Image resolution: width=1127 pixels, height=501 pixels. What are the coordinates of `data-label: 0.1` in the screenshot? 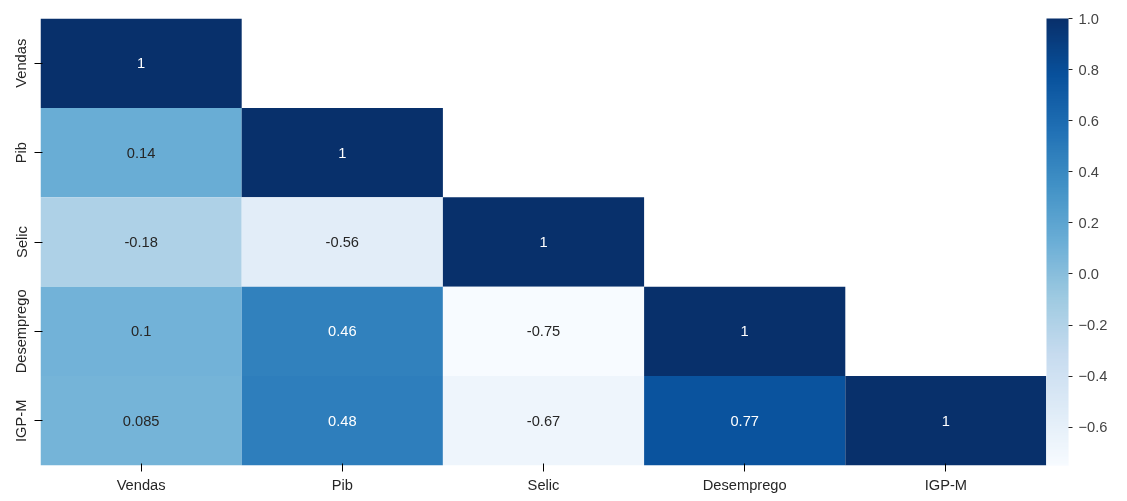 It's located at (141, 331).